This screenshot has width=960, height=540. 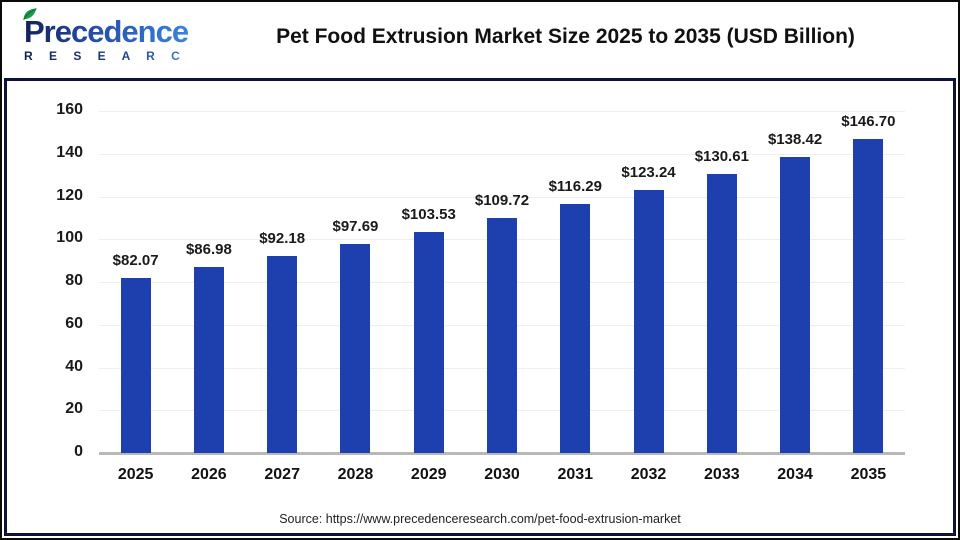 I want to click on bar-value-label: $123.24, so click(x=648, y=172).